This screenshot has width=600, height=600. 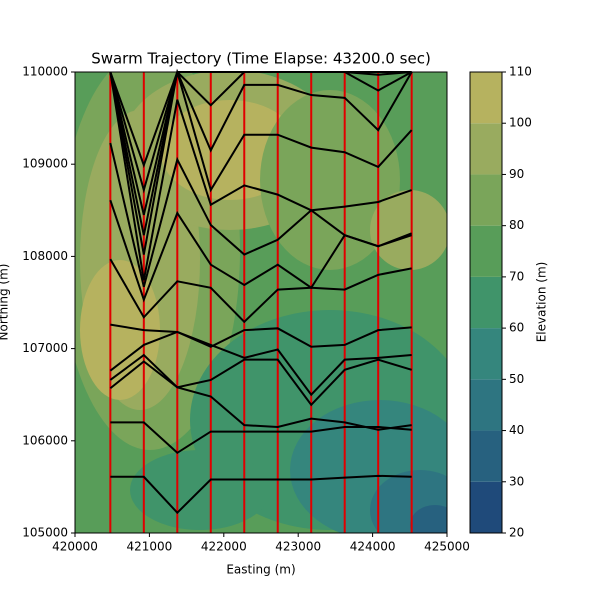 What do you see at coordinates (516, 481) in the screenshot?
I see `colorbar-tick-label: 30` at bounding box center [516, 481].